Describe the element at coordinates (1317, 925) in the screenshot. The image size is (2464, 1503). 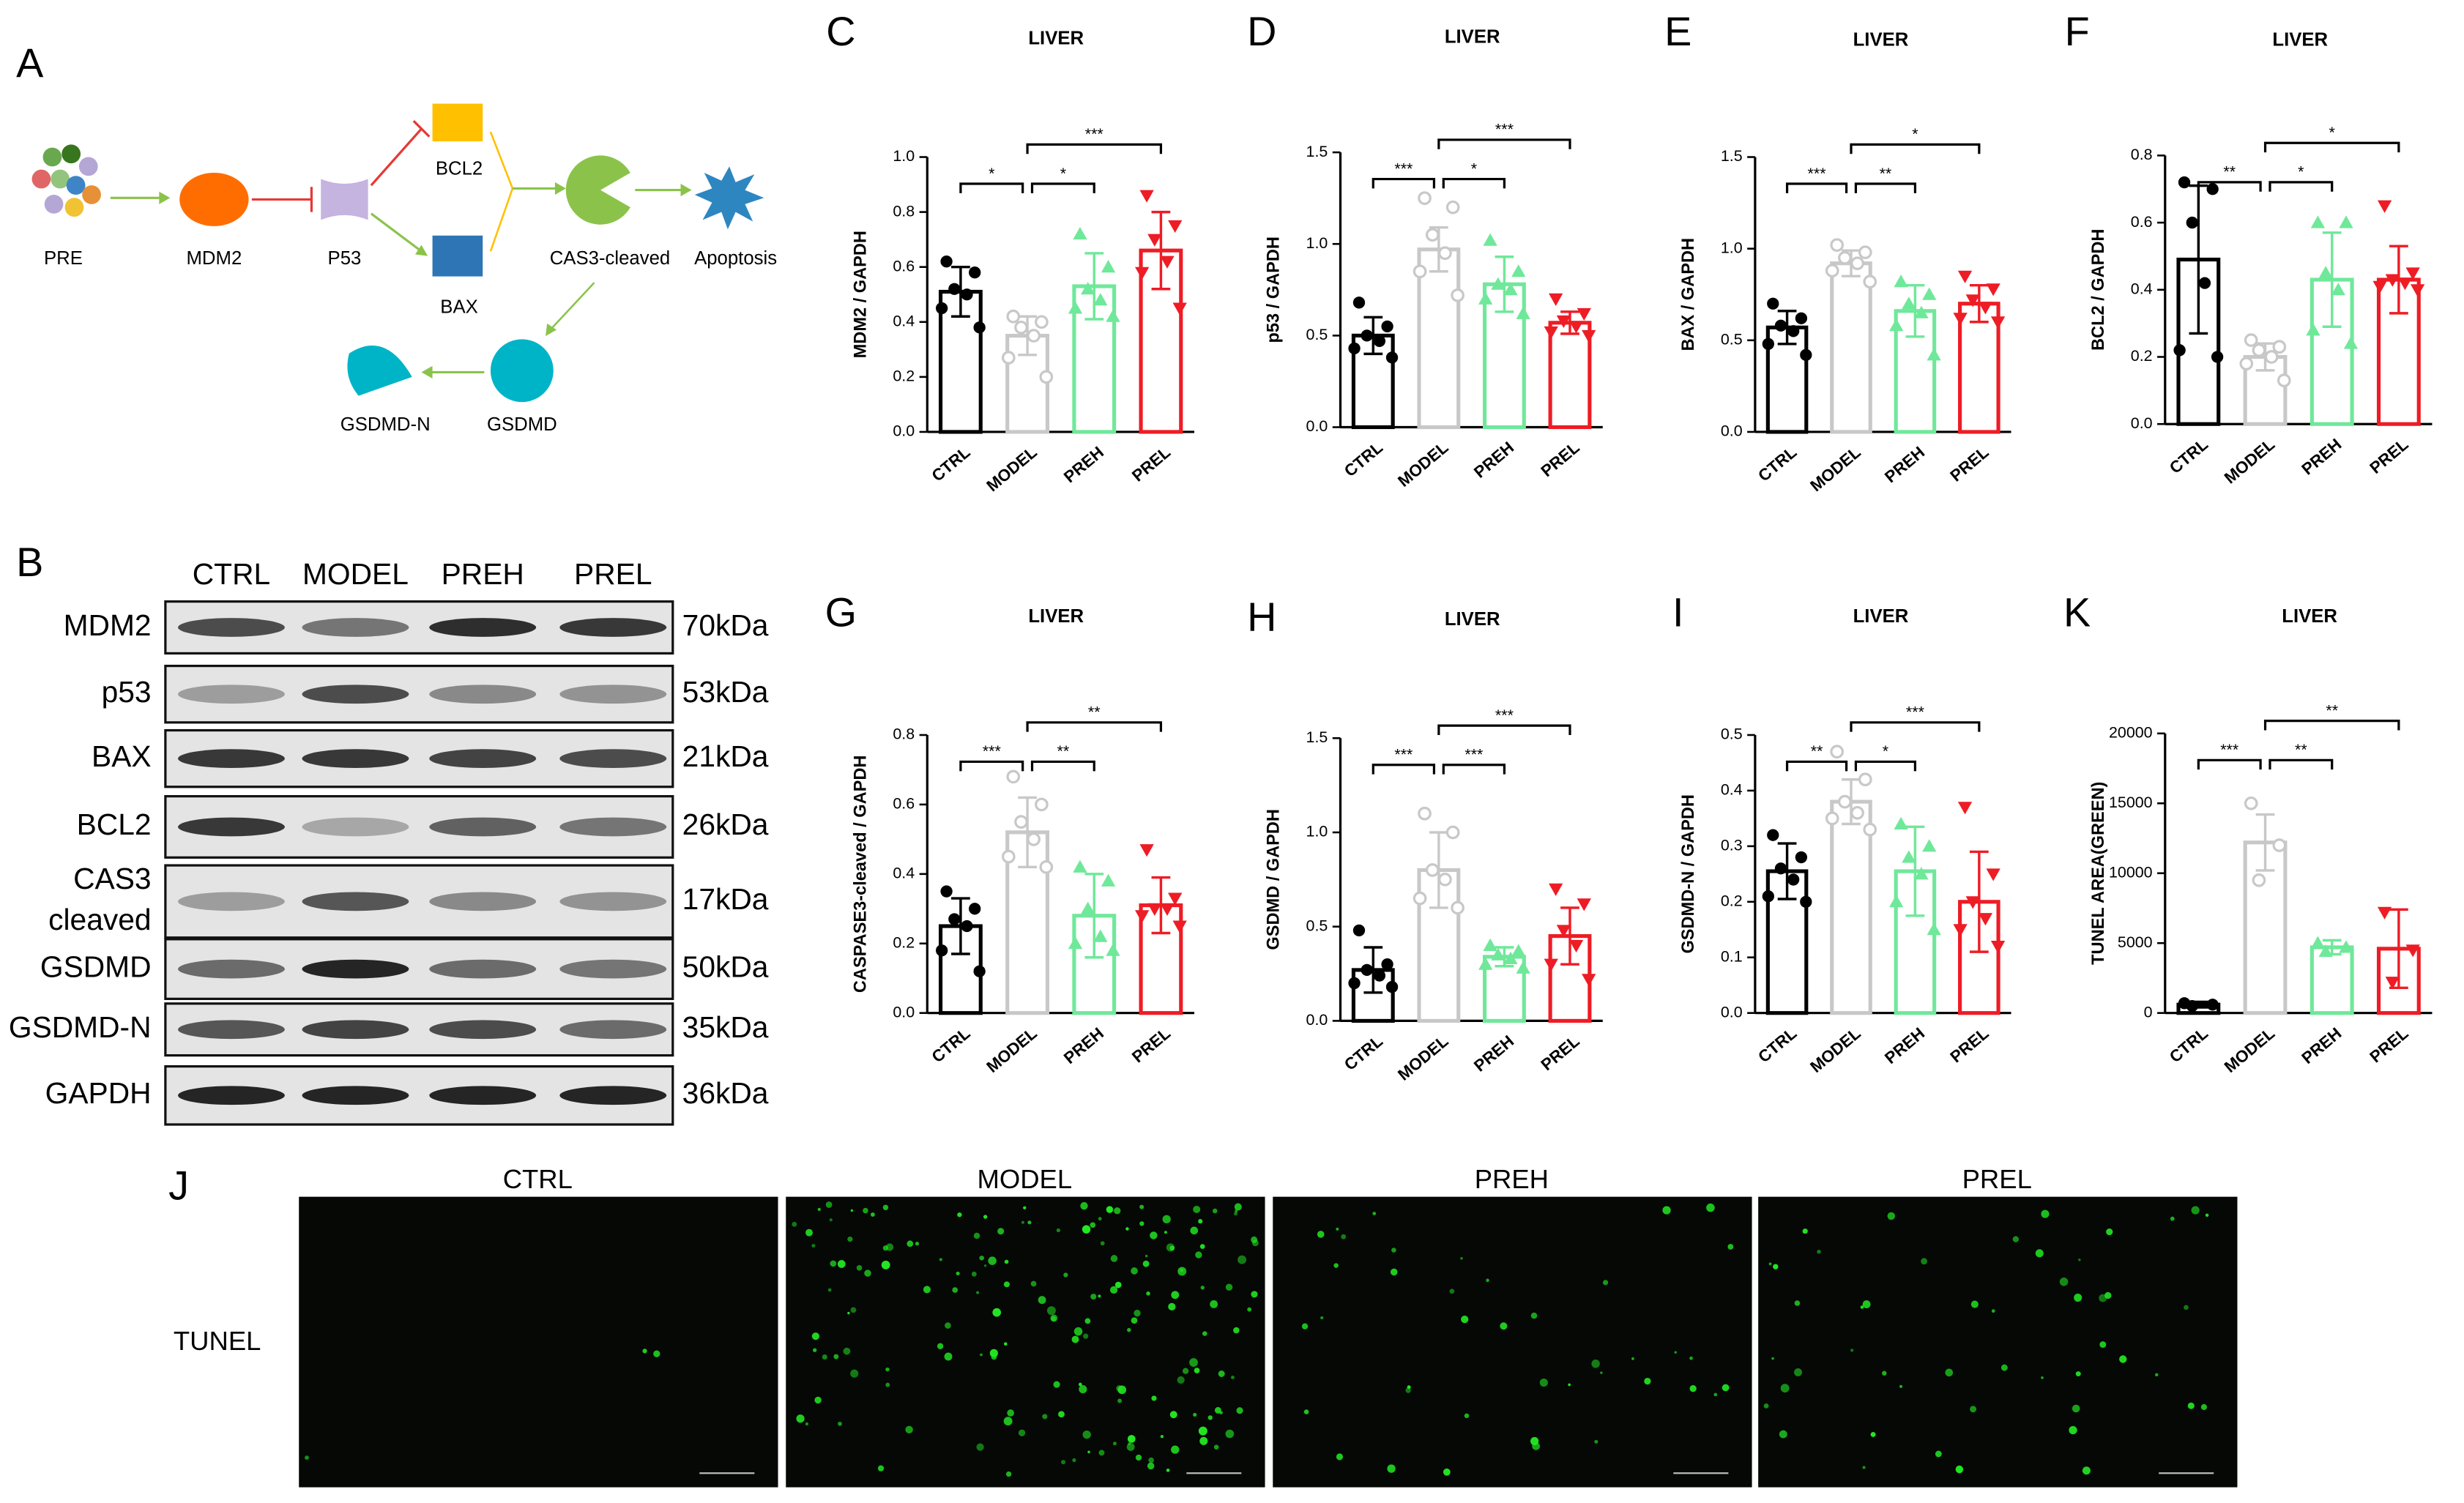
I see `y-tick-label: 0.5` at that location.